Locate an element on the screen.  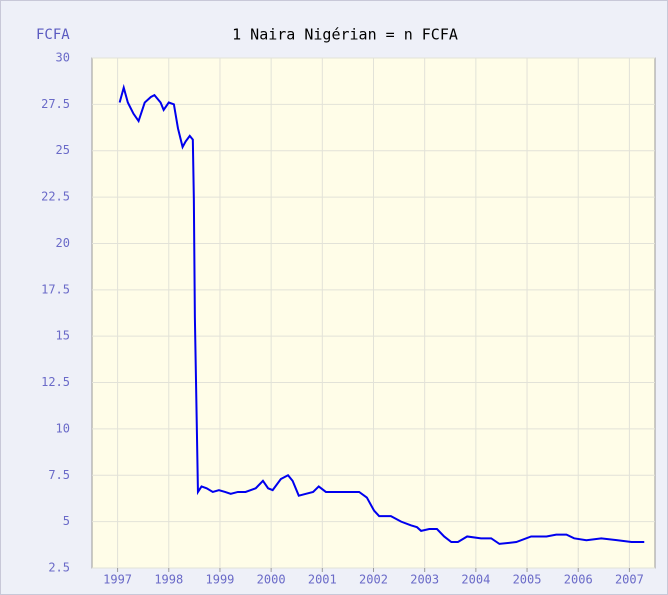
x-tick-label: 1999 is located at coordinates (220, 580).